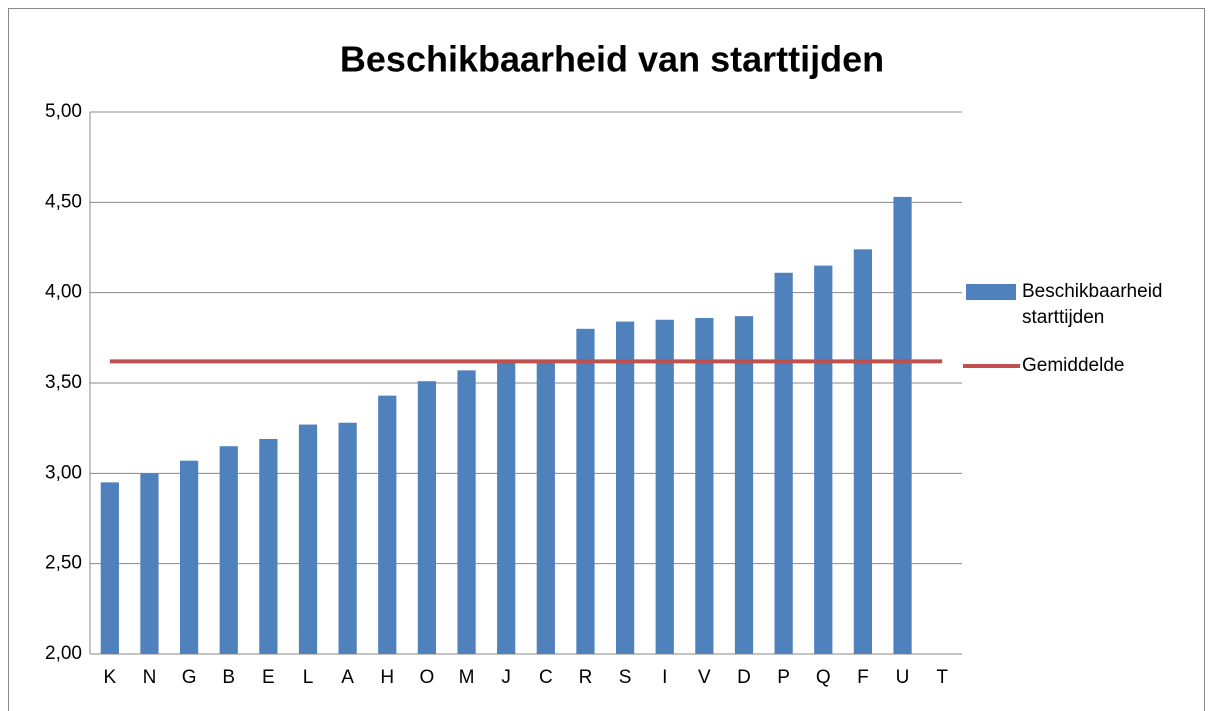 The height and width of the screenshot is (711, 1213). What do you see at coordinates (783, 677) in the screenshot?
I see `x-tick-label: P` at bounding box center [783, 677].